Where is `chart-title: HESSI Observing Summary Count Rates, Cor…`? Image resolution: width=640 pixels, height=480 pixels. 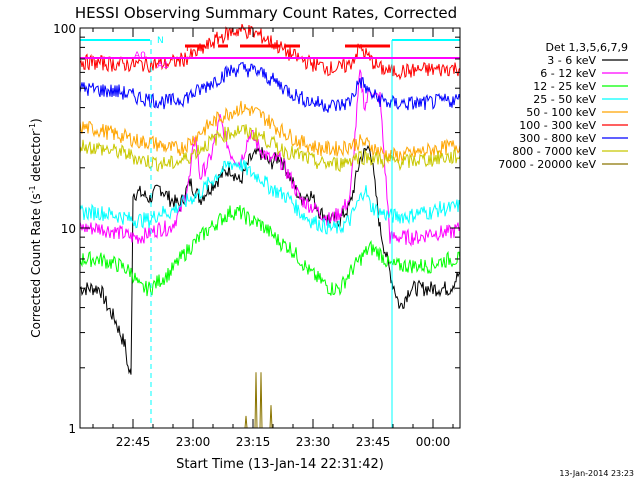 chart-title: HESSI Observing Summary Count Rates, Cor… is located at coordinates (266, 13).